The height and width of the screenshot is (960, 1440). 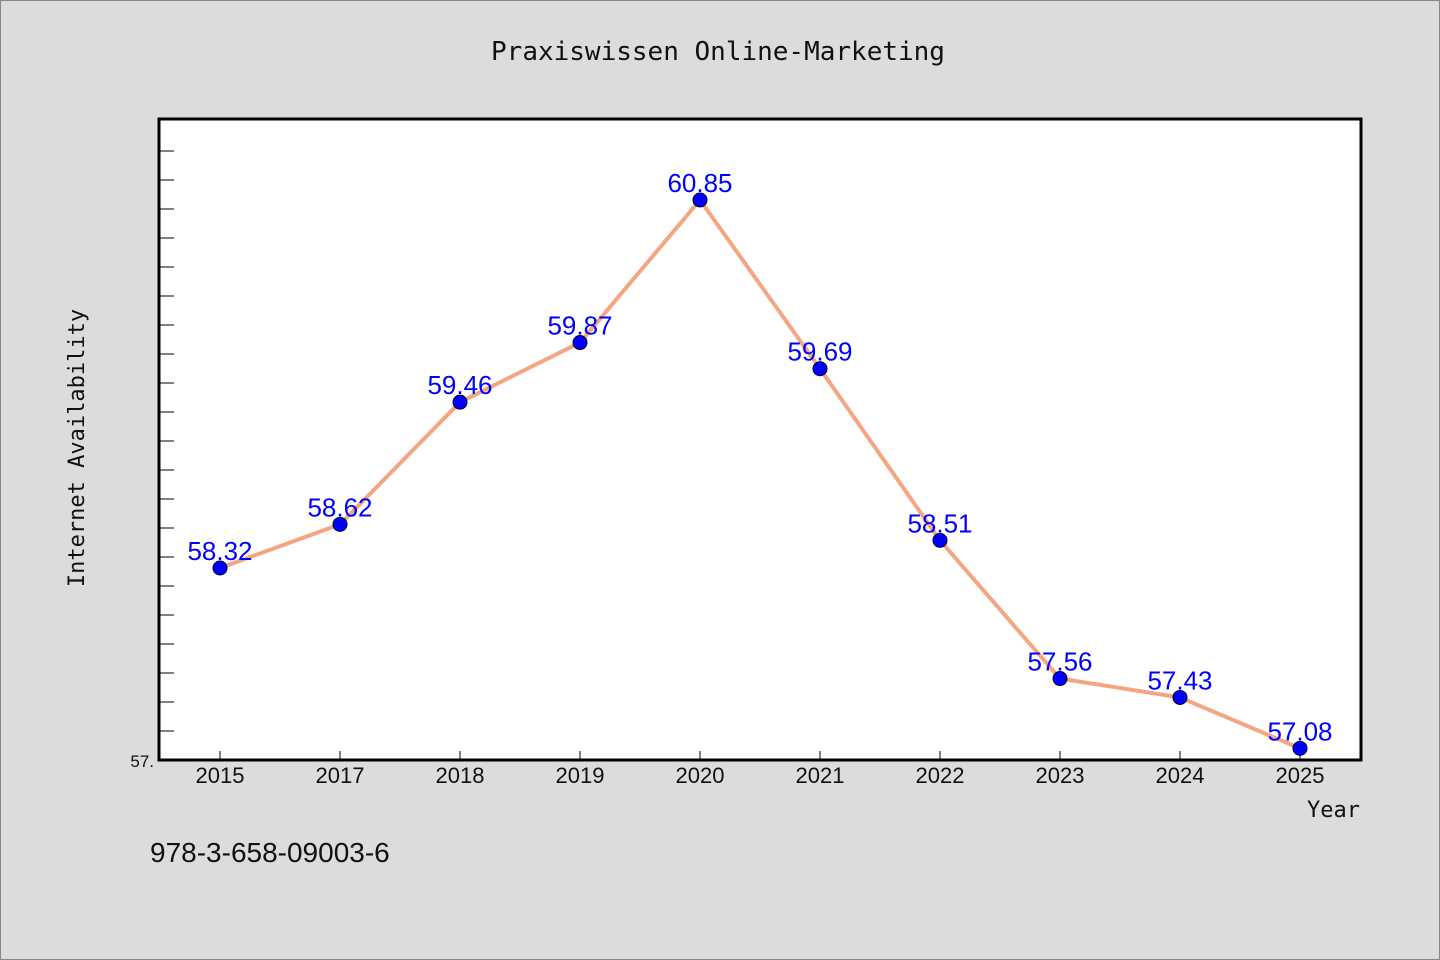 What do you see at coordinates (1180, 775) in the screenshot?
I see `x-tick-label: 2024` at bounding box center [1180, 775].